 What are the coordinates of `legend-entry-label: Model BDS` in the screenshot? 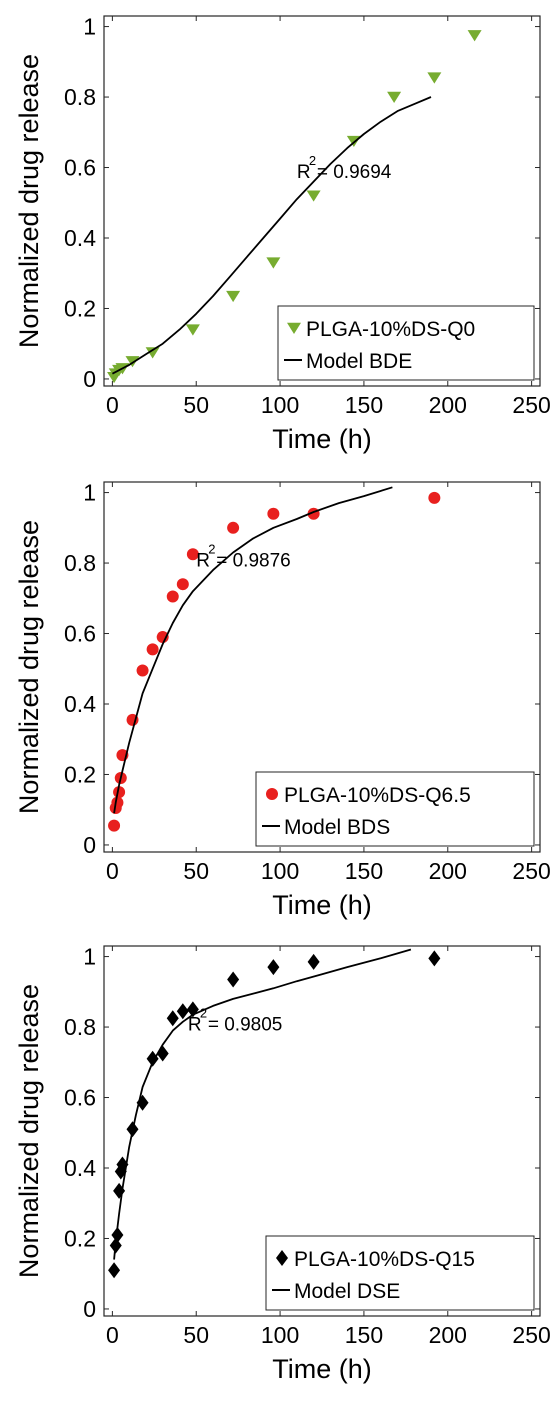 It's located at (337, 827).